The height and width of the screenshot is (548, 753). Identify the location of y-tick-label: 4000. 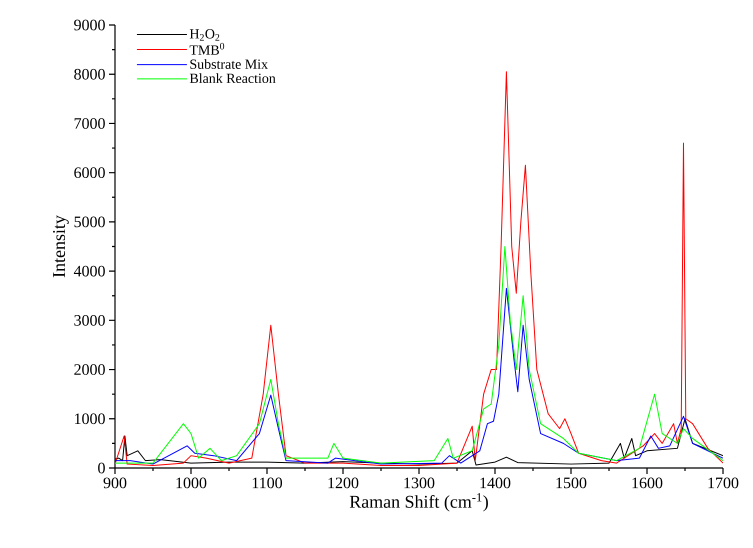
(89, 271).